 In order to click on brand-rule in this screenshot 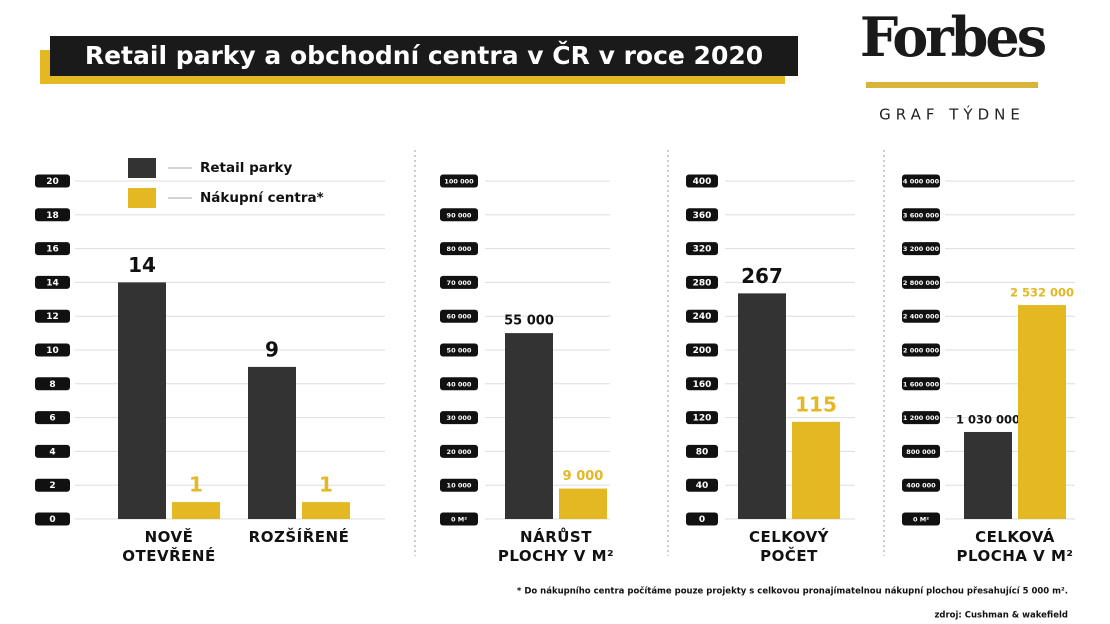, I will do `click(952, 85)`.